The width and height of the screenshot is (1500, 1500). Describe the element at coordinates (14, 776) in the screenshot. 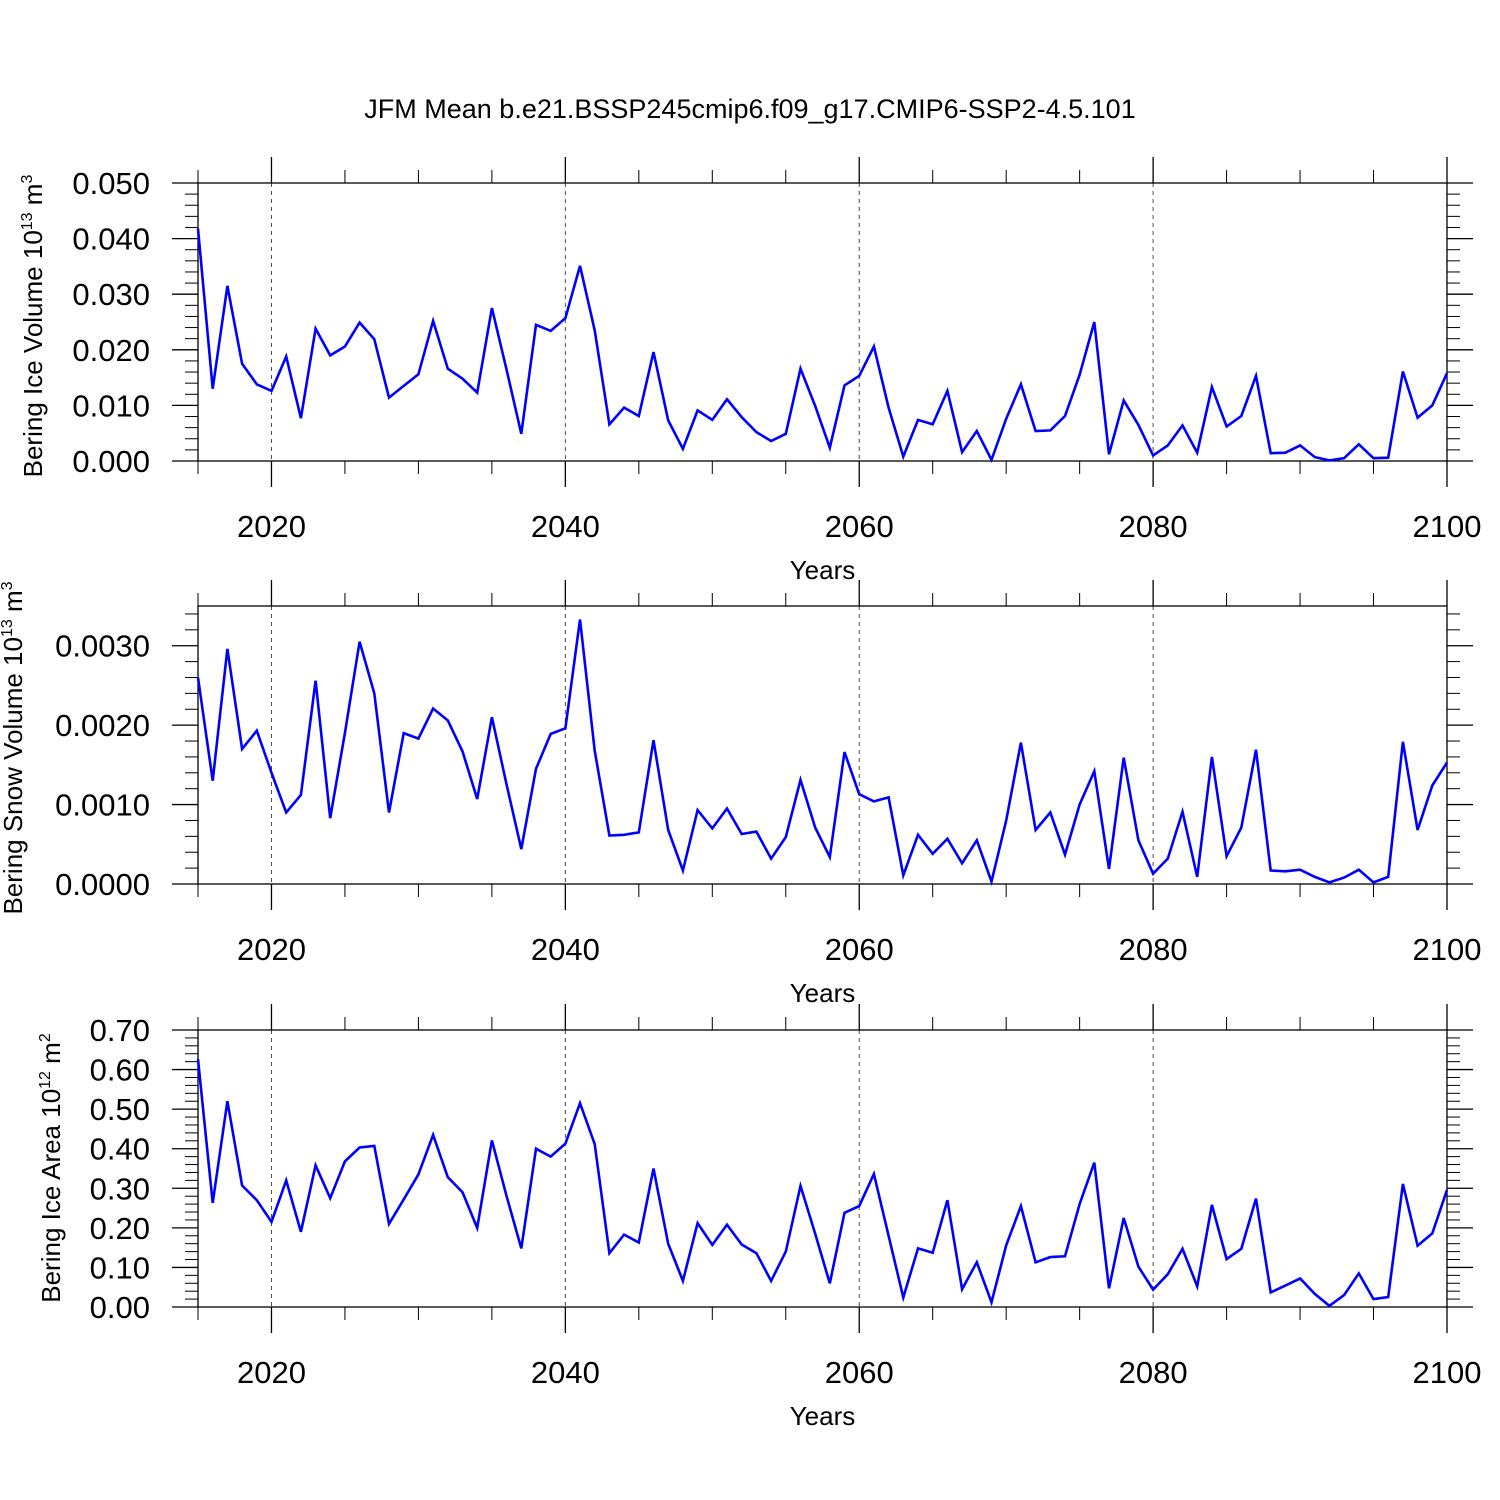

I see `y-axis-label-part: Bering Snow Volume 10` at that location.